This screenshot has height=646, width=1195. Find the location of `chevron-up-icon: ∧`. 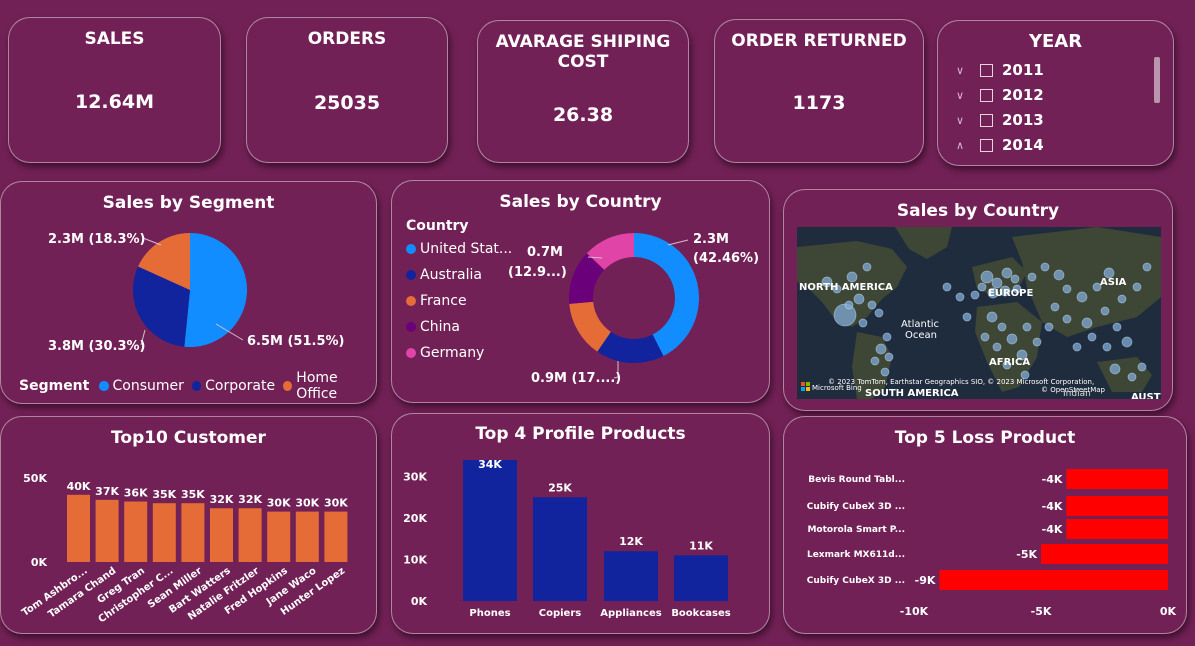

chevron-up-icon: ∧ is located at coordinates (960, 145).